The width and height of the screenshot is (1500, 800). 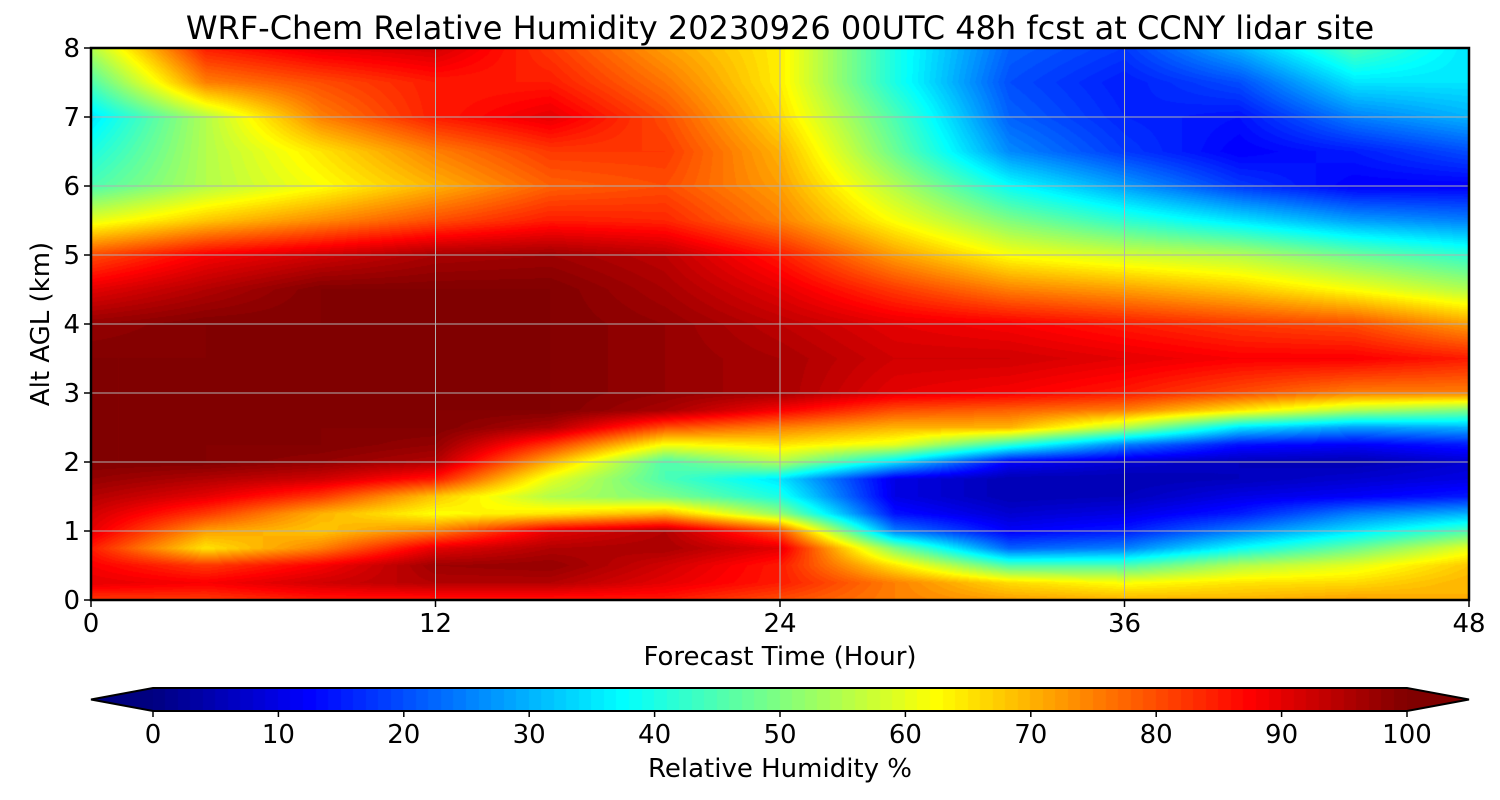 What do you see at coordinates (529, 735) in the screenshot?
I see `colorbar-tick-label: 30` at bounding box center [529, 735].